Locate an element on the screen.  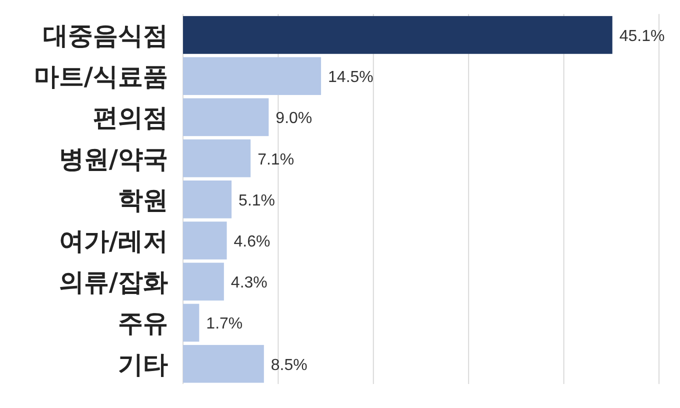
data-label: 1.7% is located at coordinates (224, 324).